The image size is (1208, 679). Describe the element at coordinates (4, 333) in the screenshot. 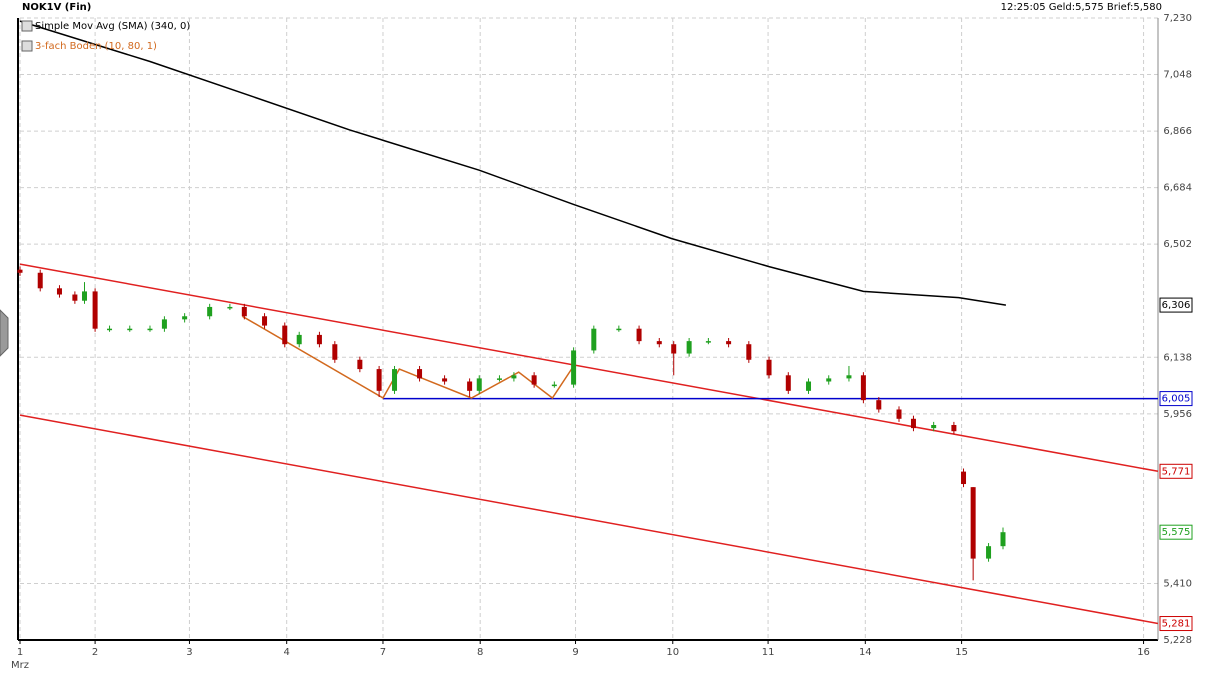

I see `side-tab` at that location.